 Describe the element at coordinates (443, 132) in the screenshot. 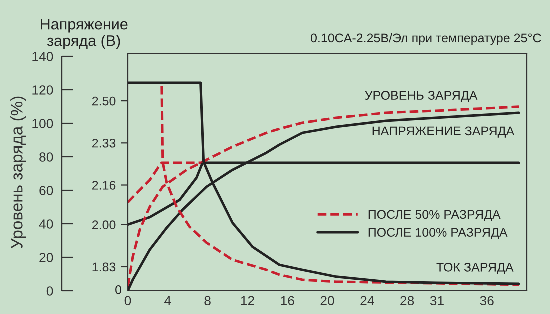

I see `annotation: НАПРЯЖЕНИЕ ЗАРЯДА` at that location.